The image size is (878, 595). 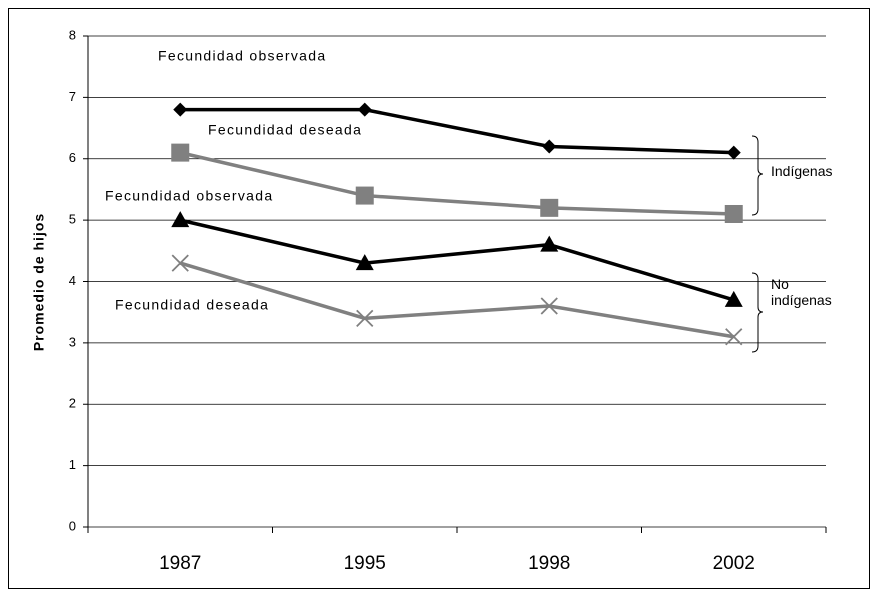 I want to click on group-label: Indígenas, so click(x=802, y=171).